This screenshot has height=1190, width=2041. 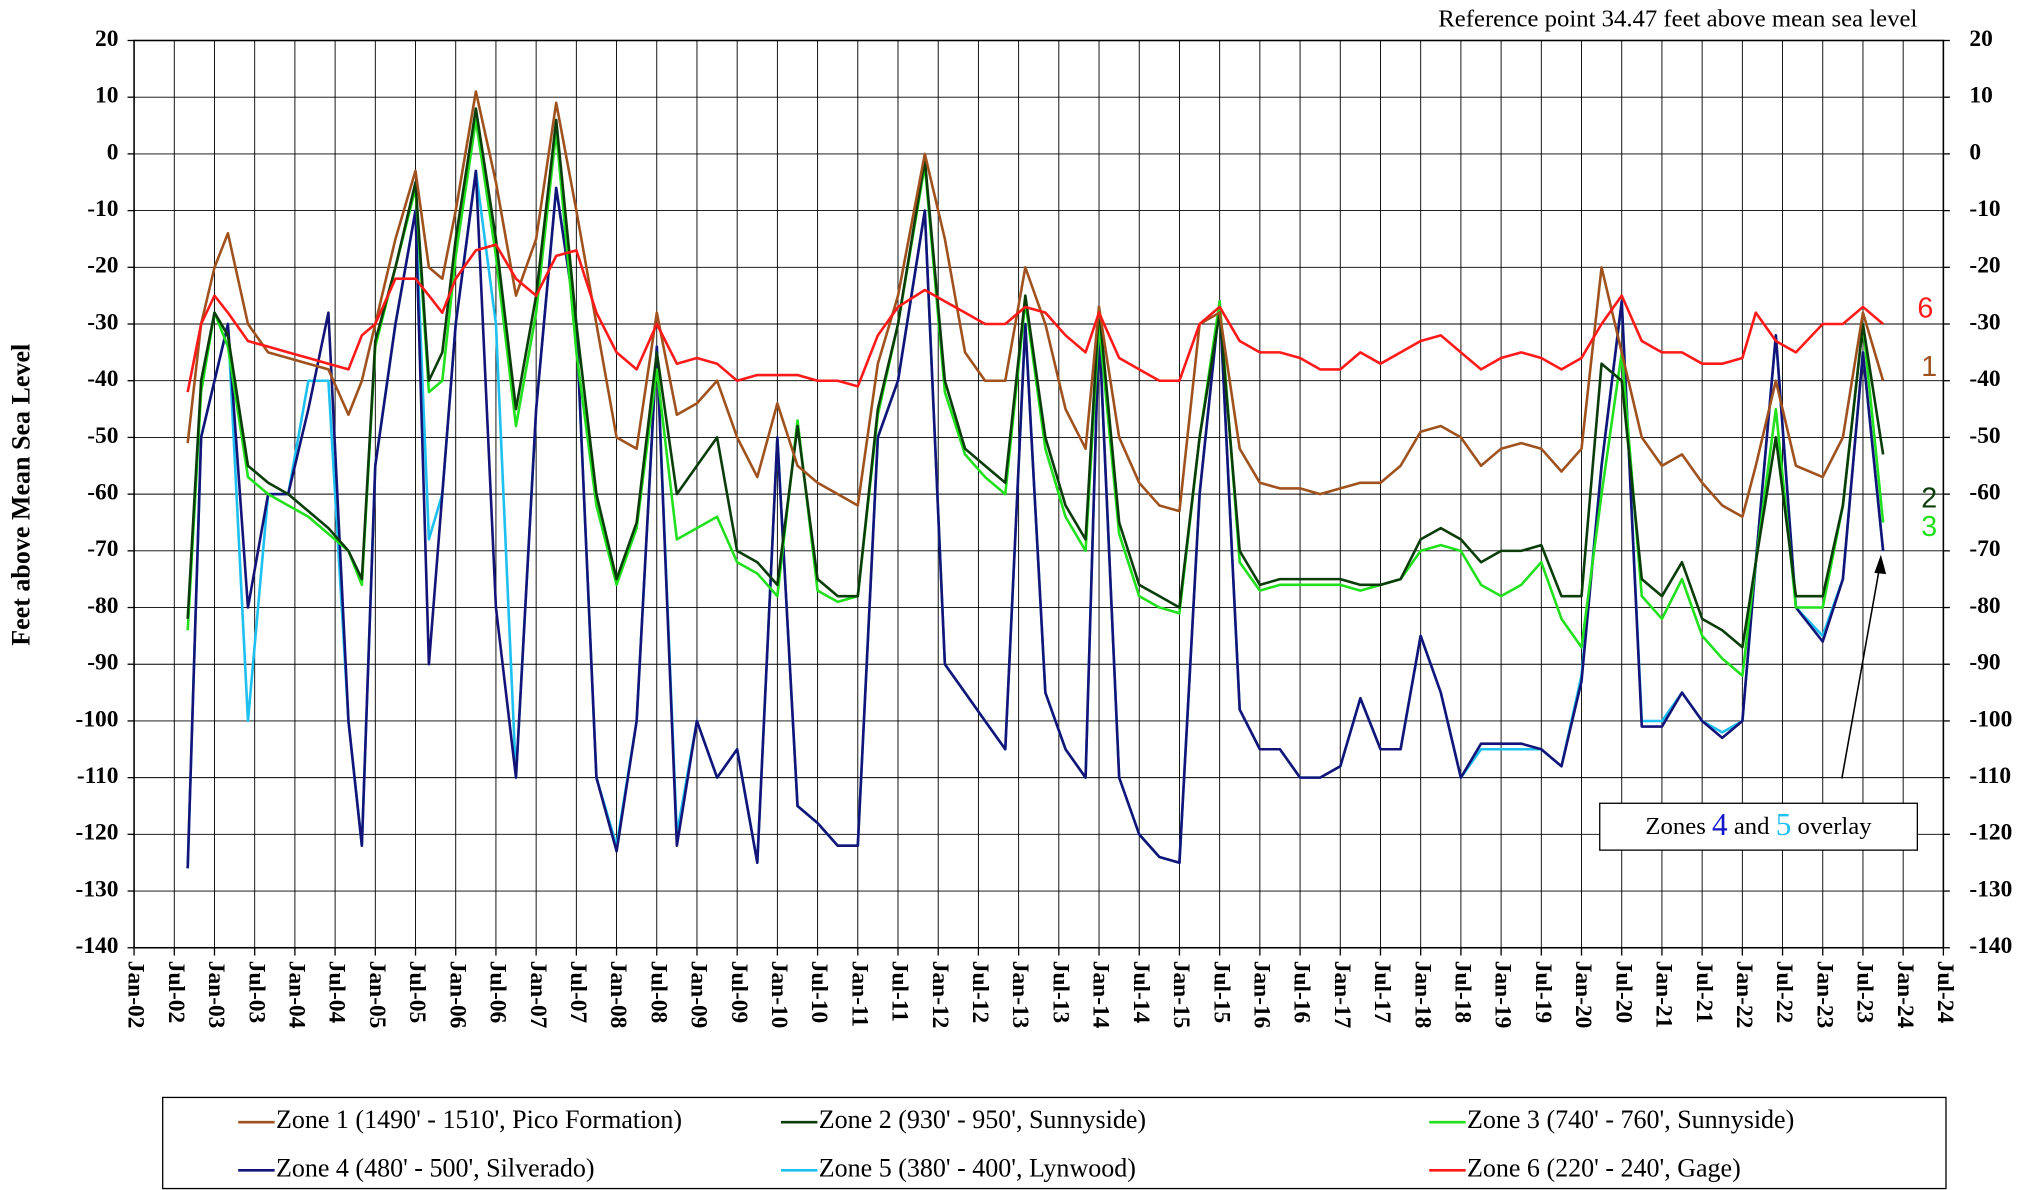 I want to click on x-tick-label: Jul-05, so click(x=417, y=992).